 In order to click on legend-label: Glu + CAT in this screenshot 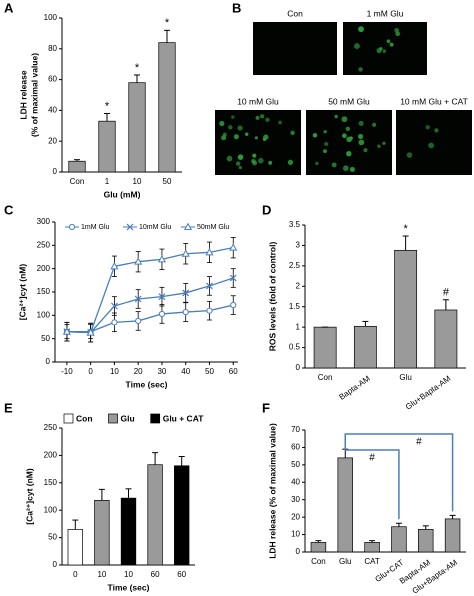, I will do `click(183, 418)`.